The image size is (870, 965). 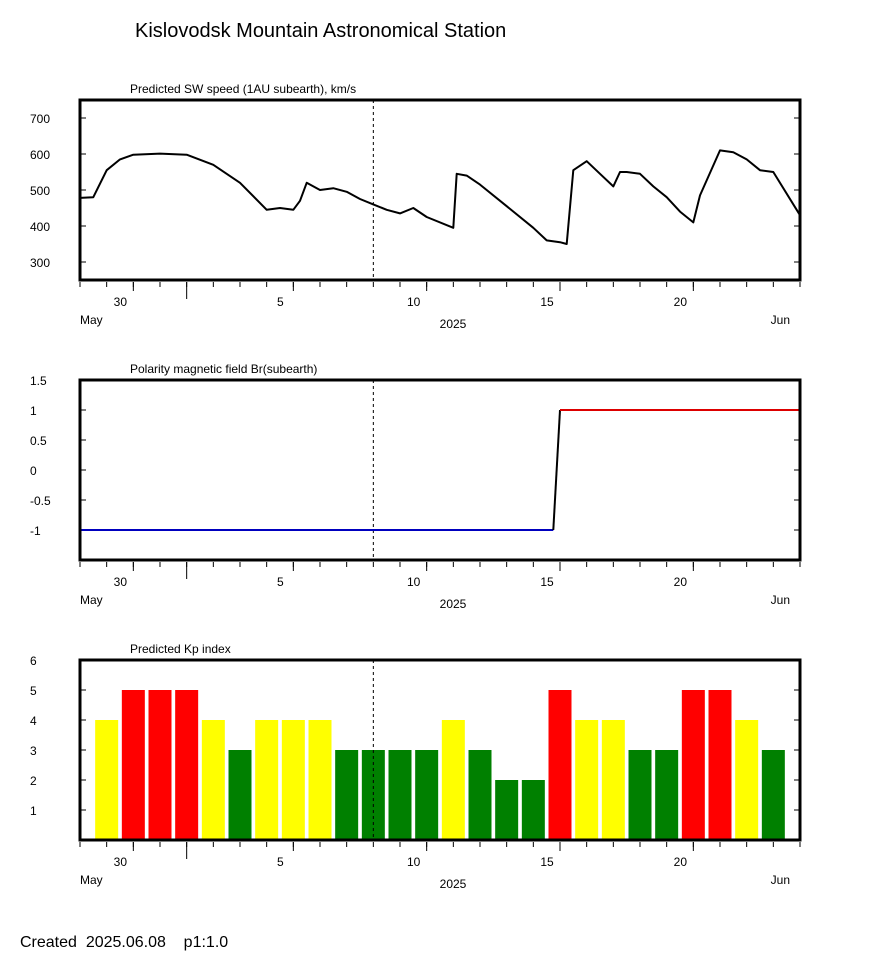 What do you see at coordinates (40, 263) in the screenshot?
I see `y-tick-label: 300` at bounding box center [40, 263].